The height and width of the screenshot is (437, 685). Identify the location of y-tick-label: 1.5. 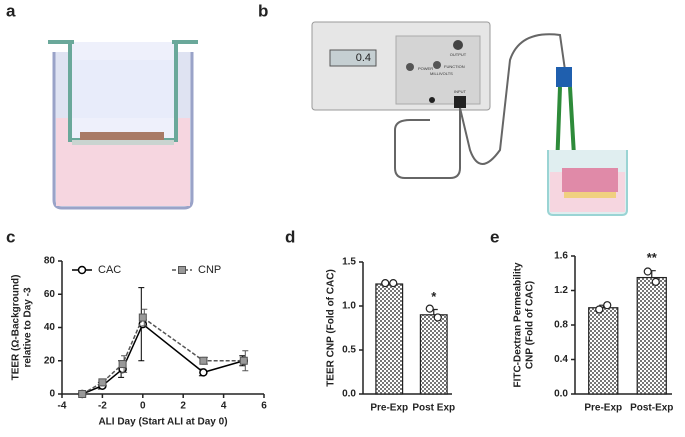
(349, 262).